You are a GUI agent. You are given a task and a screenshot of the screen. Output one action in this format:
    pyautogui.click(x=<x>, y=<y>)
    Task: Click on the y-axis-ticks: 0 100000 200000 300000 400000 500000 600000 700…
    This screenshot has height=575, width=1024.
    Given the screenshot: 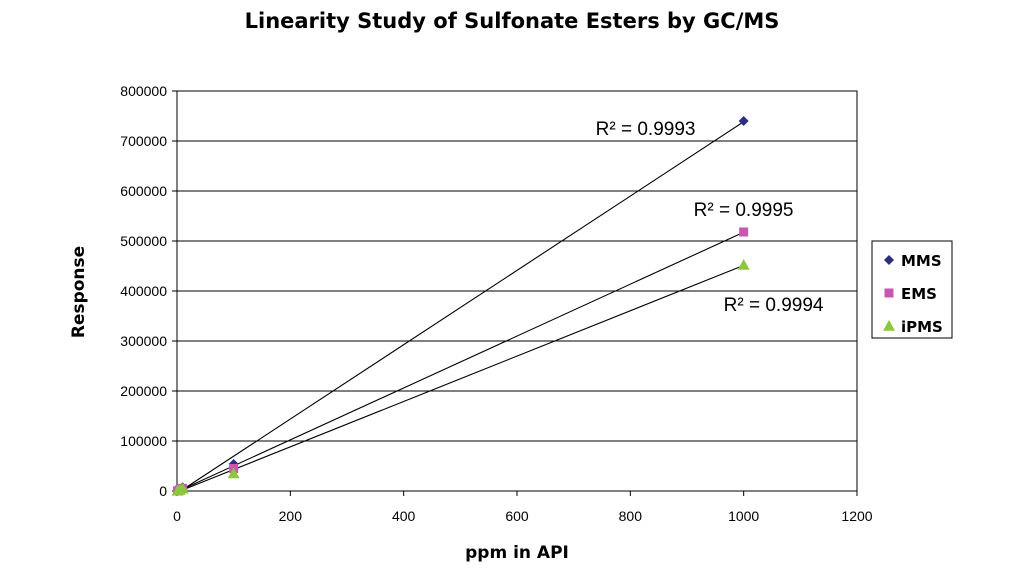 What is the action you would take?
    pyautogui.click(x=148, y=291)
    